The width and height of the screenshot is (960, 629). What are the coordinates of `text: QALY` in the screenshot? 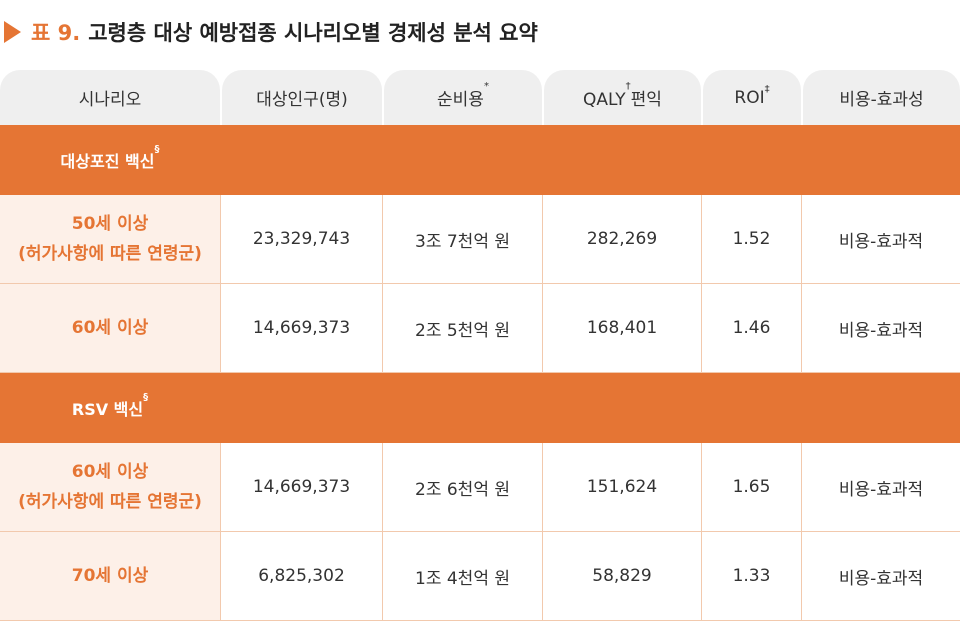 It's located at (604, 100).